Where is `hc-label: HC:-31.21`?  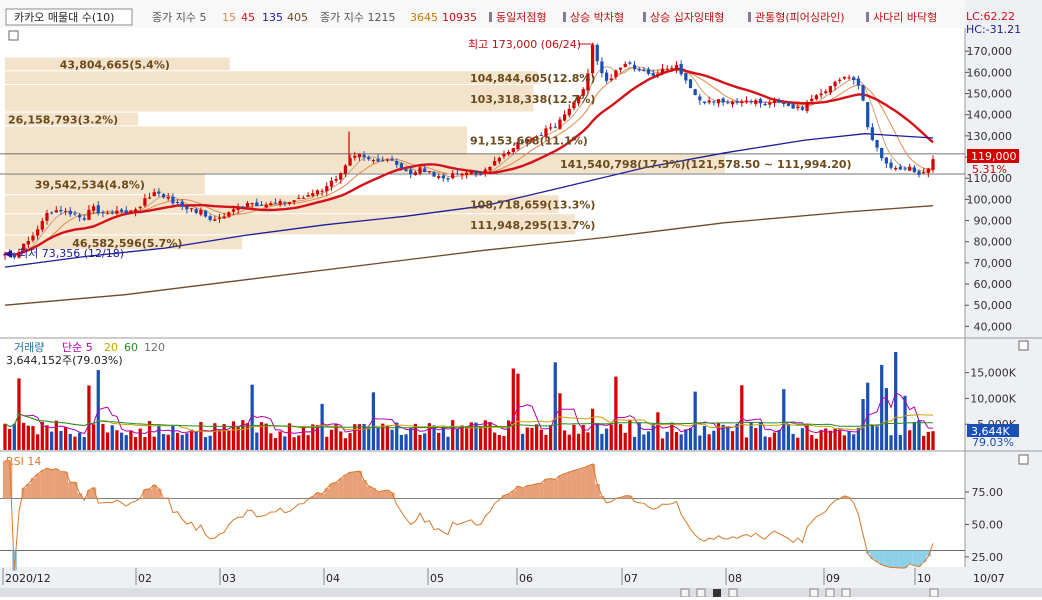
hc-label: HC:-31.21 is located at coordinates (993, 29).